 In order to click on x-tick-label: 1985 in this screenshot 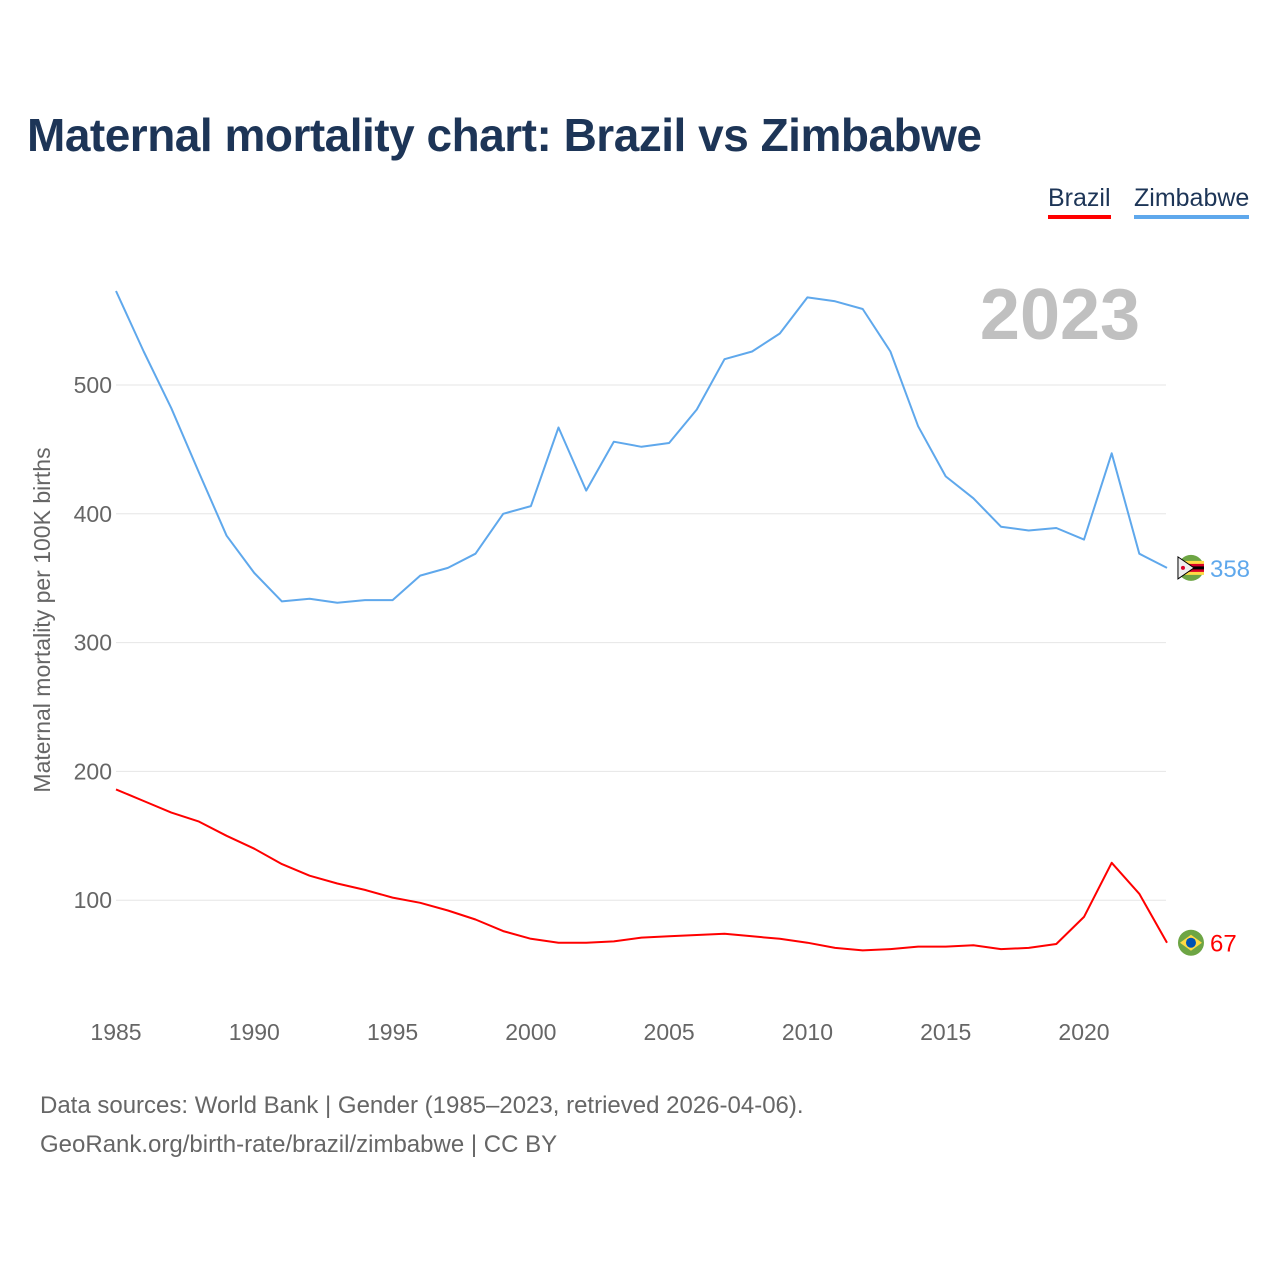, I will do `click(115, 1032)`.